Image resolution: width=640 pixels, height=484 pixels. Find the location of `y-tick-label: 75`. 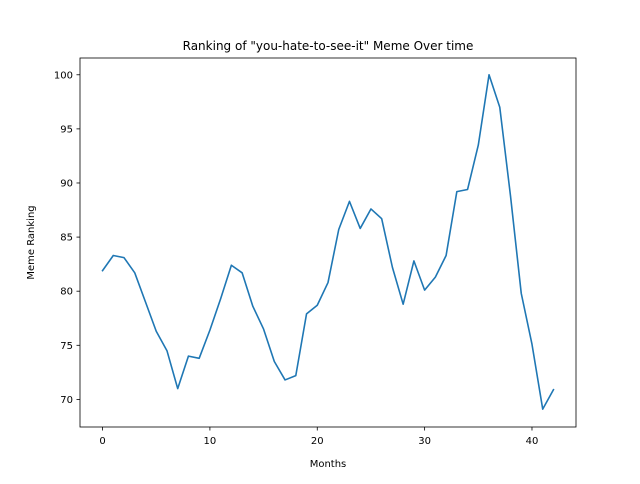

y-tick-label: 75 is located at coordinates (66, 346).